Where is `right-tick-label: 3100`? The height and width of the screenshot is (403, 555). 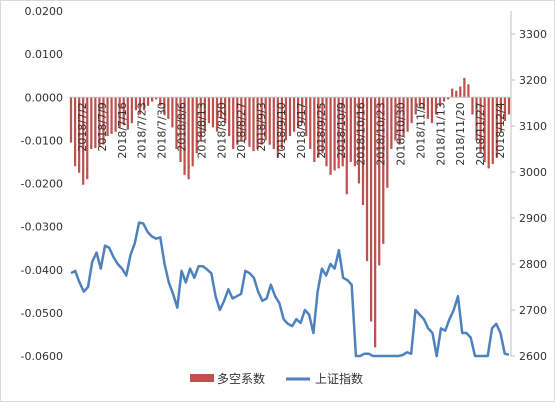
right-tick-label: 3100 is located at coordinates (533, 126).